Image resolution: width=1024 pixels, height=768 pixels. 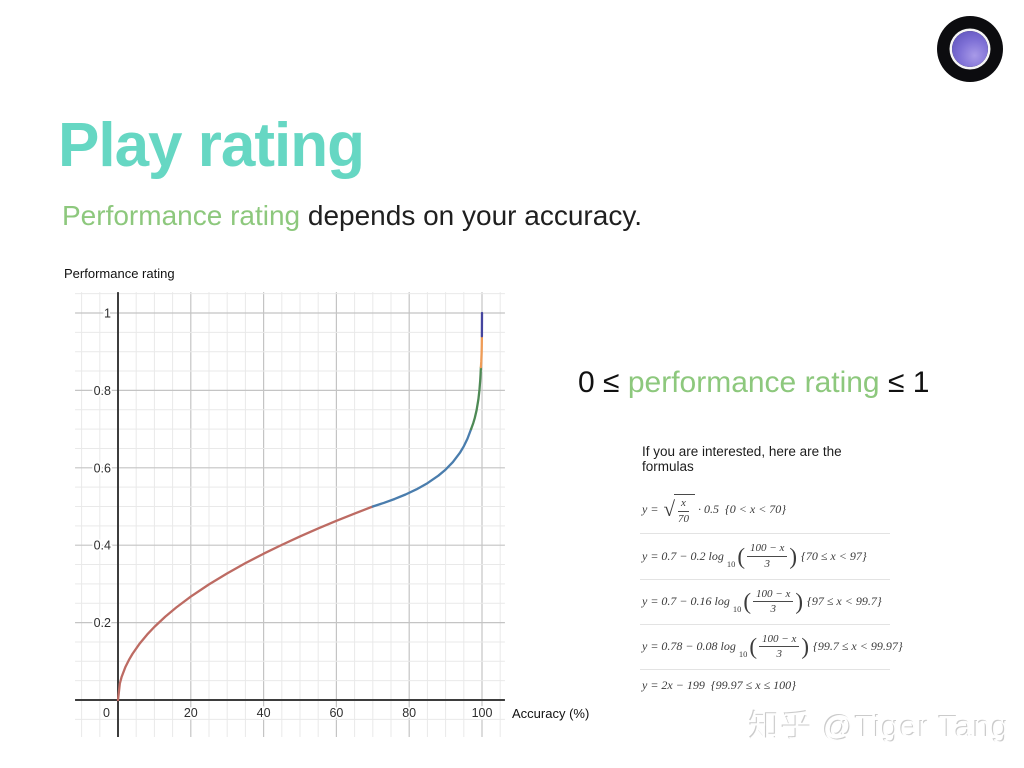 What do you see at coordinates (264, 713) in the screenshot?
I see `svg-text: 40` at bounding box center [264, 713].